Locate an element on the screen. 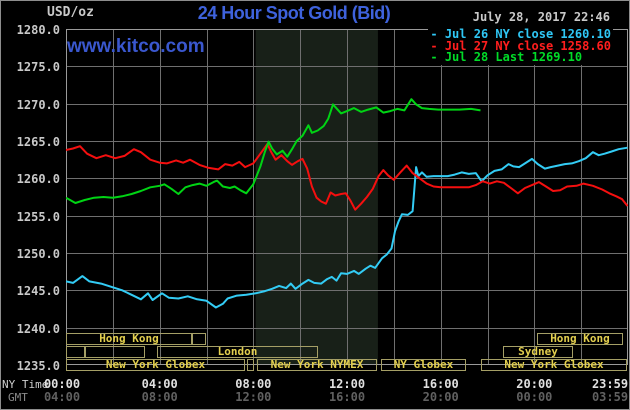 This screenshot has height=410, width=630. legend-entry: - Jul 27 NY close 1258.60 is located at coordinates (520, 45).